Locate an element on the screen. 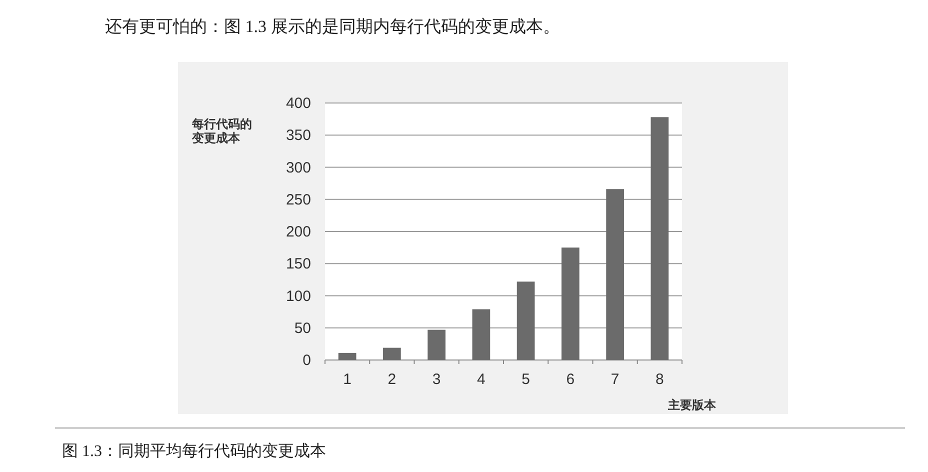  x-tick-label: 7 is located at coordinates (615, 379).